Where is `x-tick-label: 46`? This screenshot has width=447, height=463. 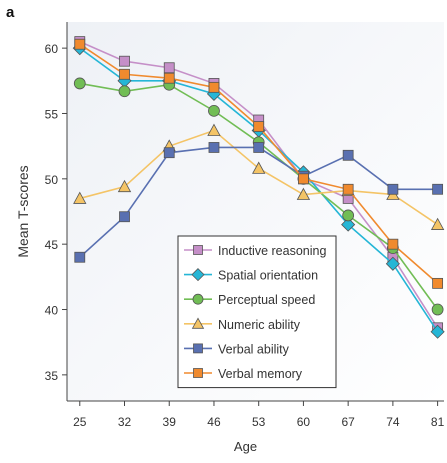 x-tick-label: 46 is located at coordinates (214, 422).